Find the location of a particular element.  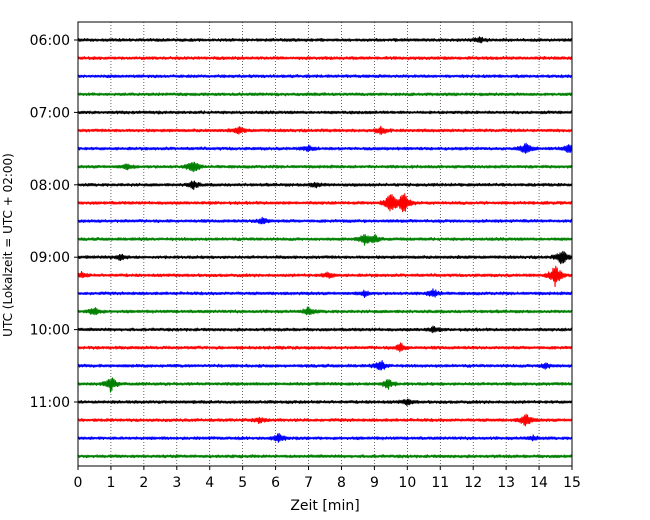

y-tick-label: 06:00 is located at coordinates (50, 41).